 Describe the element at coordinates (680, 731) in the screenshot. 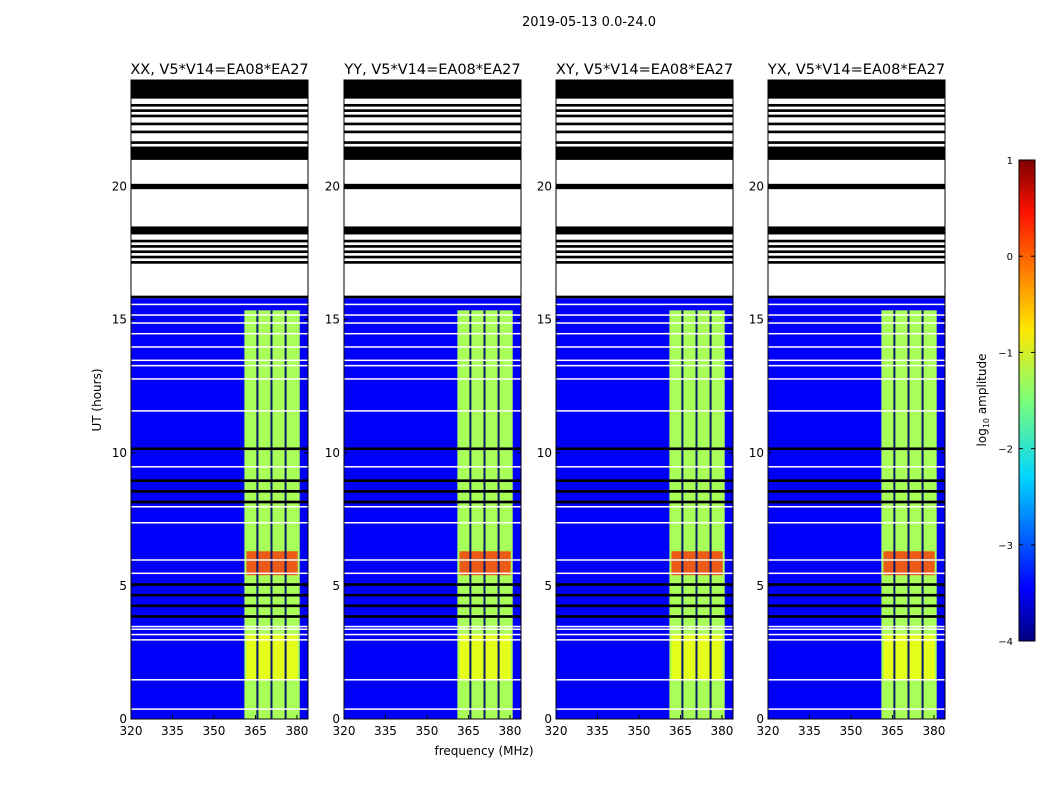

I see `x-tick-label: 365` at that location.